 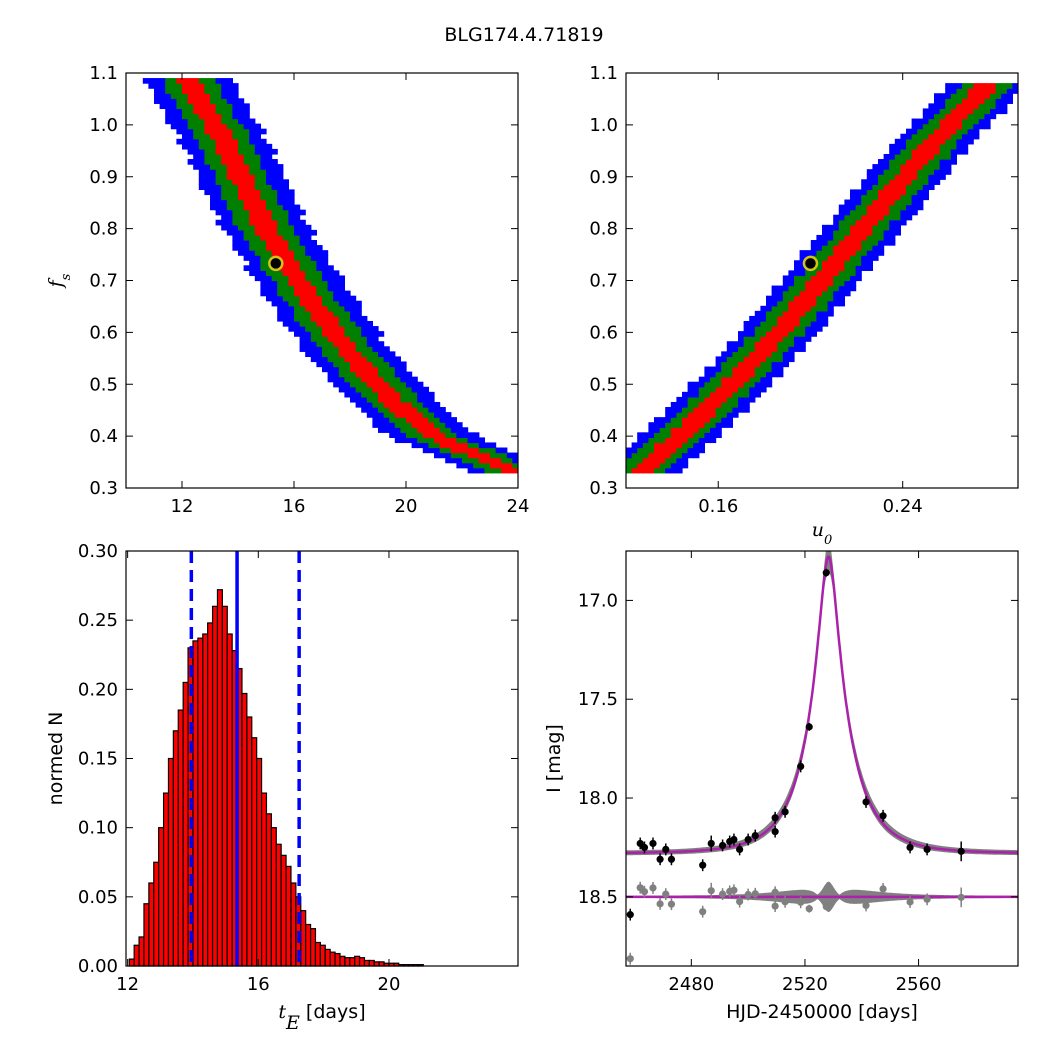 What do you see at coordinates (103, 229) in the screenshot?
I see `y-tick-label: 0.8` at bounding box center [103, 229].